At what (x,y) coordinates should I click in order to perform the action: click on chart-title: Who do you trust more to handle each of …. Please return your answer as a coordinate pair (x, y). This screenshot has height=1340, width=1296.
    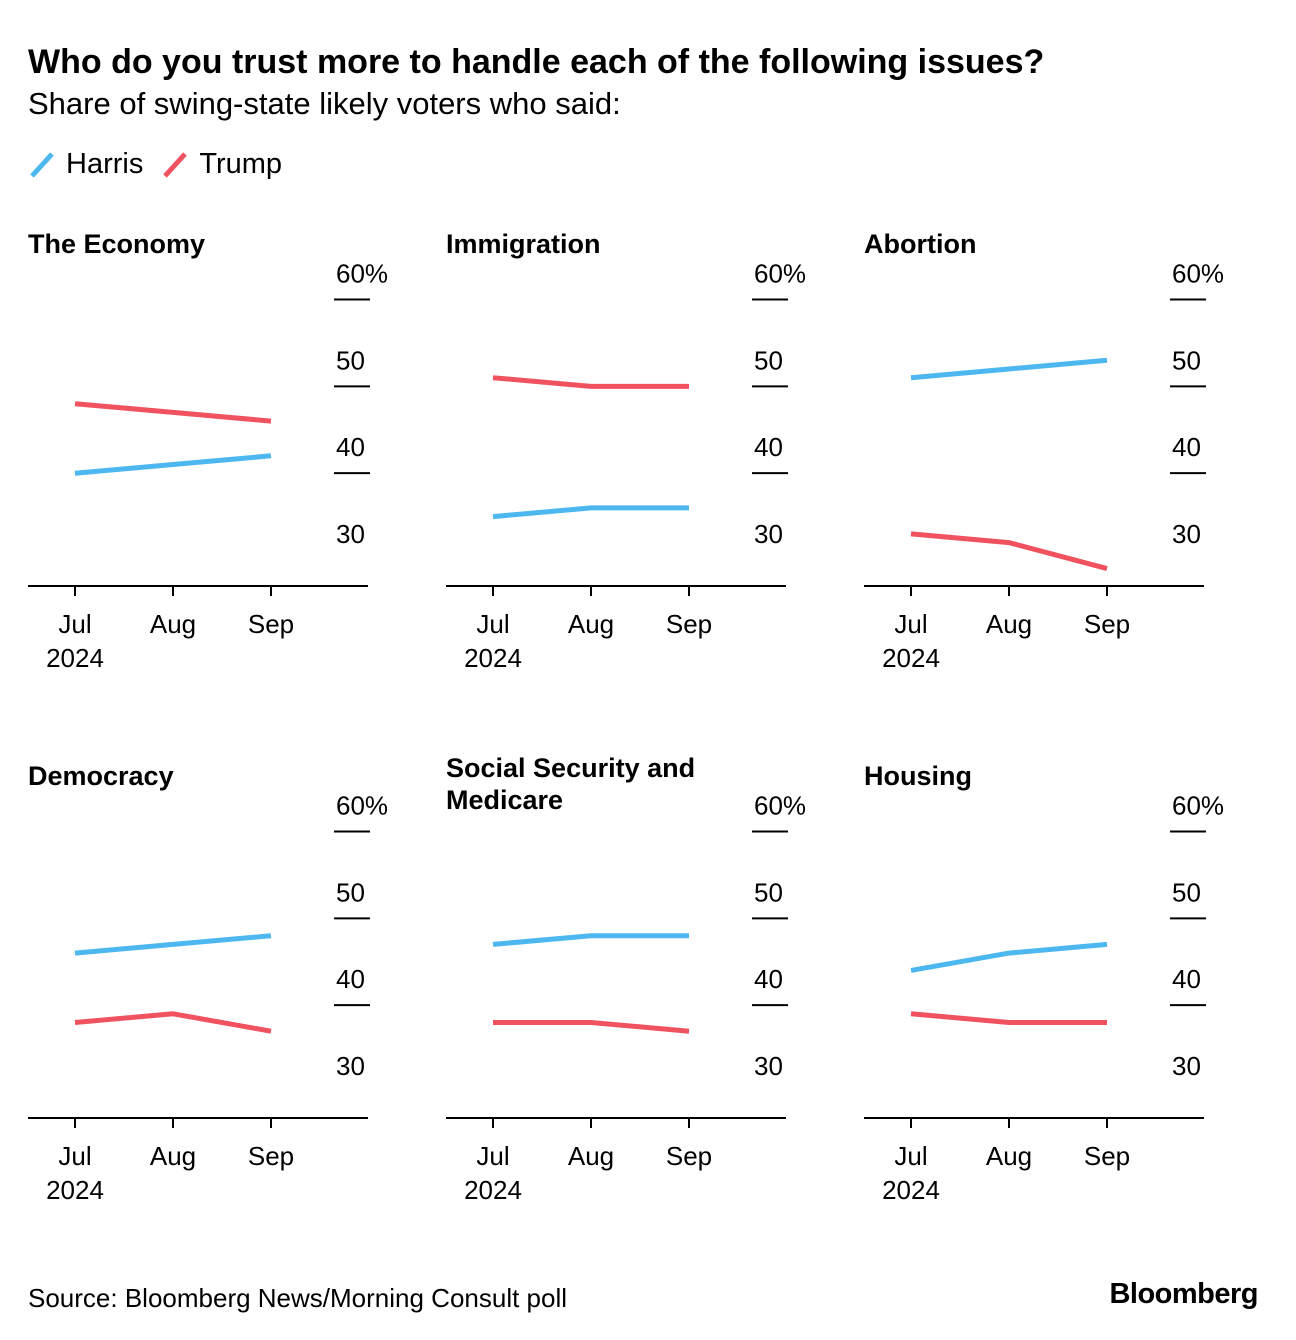
    Looking at the image, I should click on (536, 62).